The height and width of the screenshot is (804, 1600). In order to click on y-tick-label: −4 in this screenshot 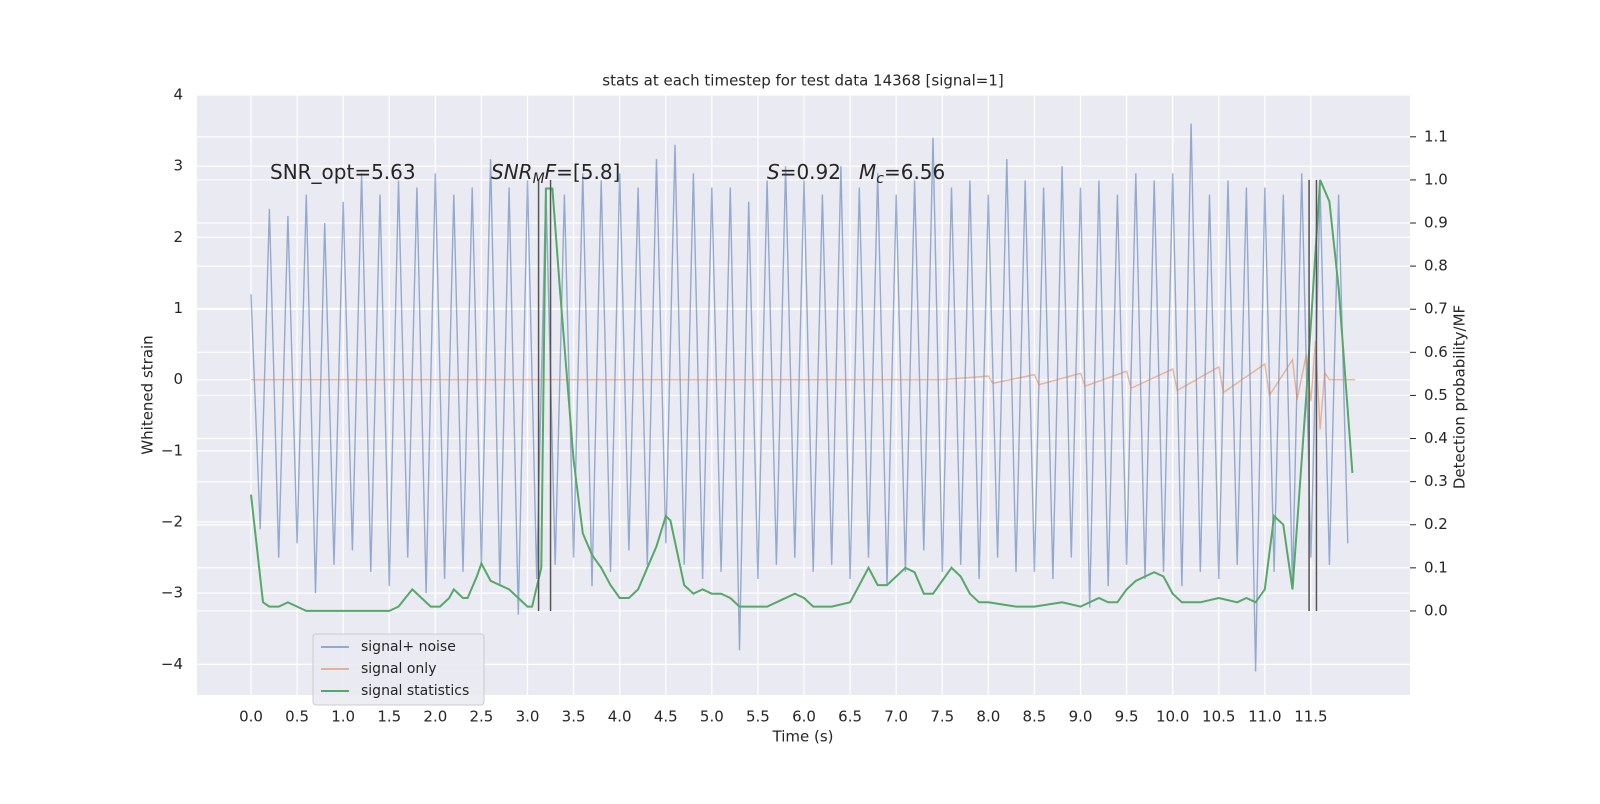, I will do `click(172, 664)`.